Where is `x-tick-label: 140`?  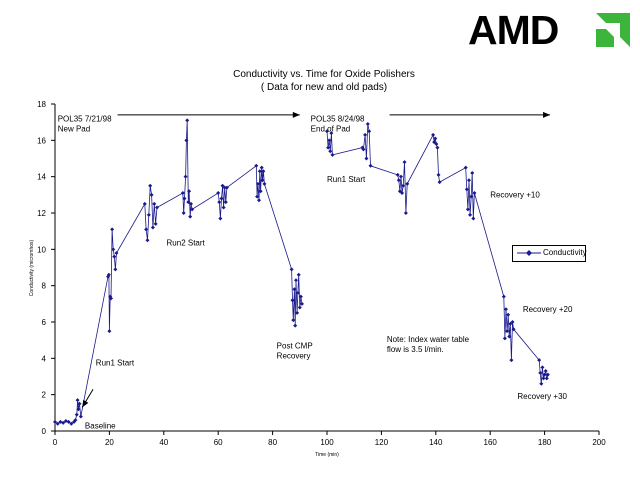 x-tick-label: 140 is located at coordinates (436, 442).